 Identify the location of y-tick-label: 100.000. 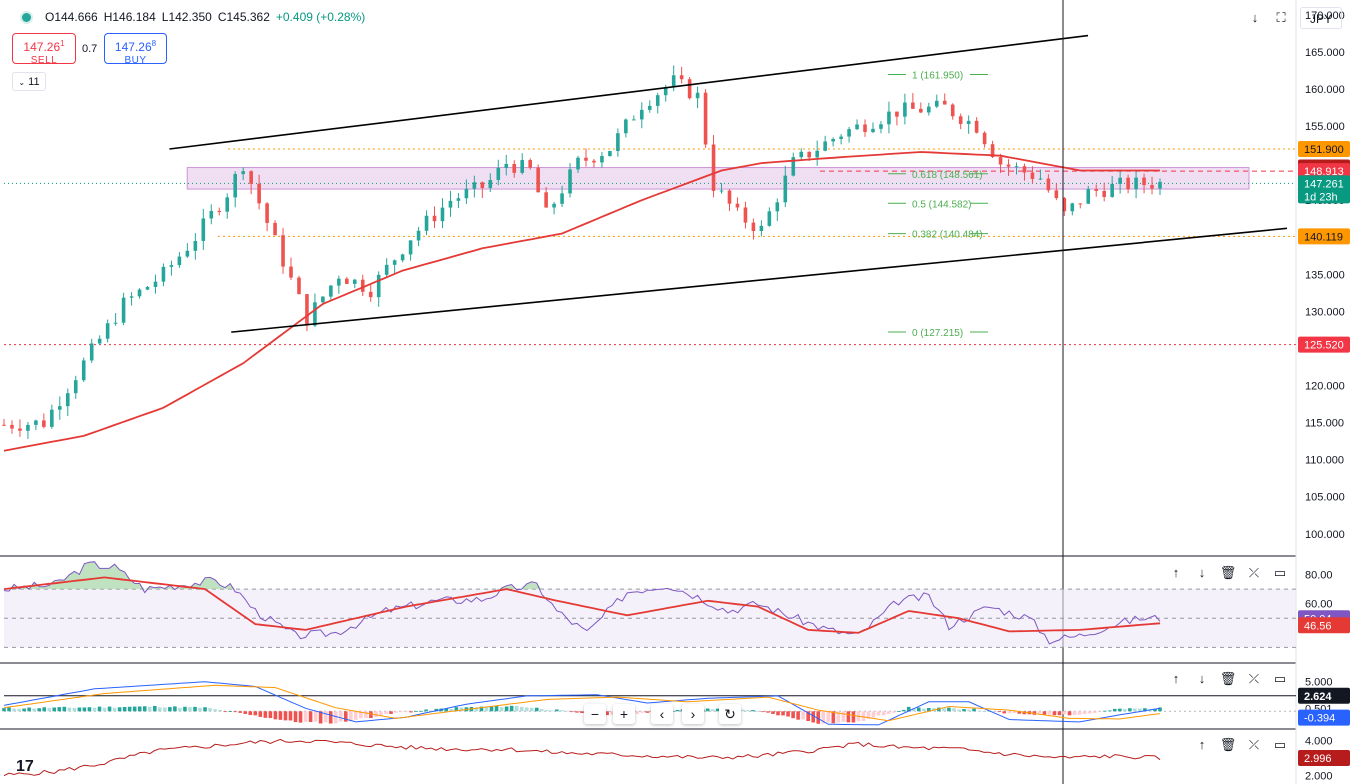
(1325, 535).